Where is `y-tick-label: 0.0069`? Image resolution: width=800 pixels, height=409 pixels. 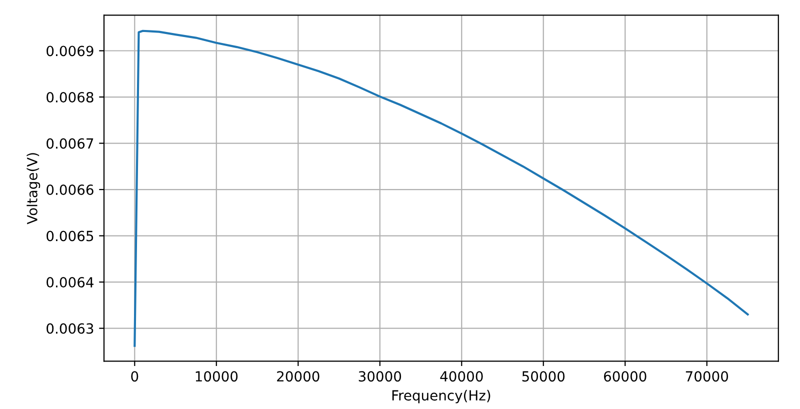
y-tick-label: 0.0069 is located at coordinates (70, 51).